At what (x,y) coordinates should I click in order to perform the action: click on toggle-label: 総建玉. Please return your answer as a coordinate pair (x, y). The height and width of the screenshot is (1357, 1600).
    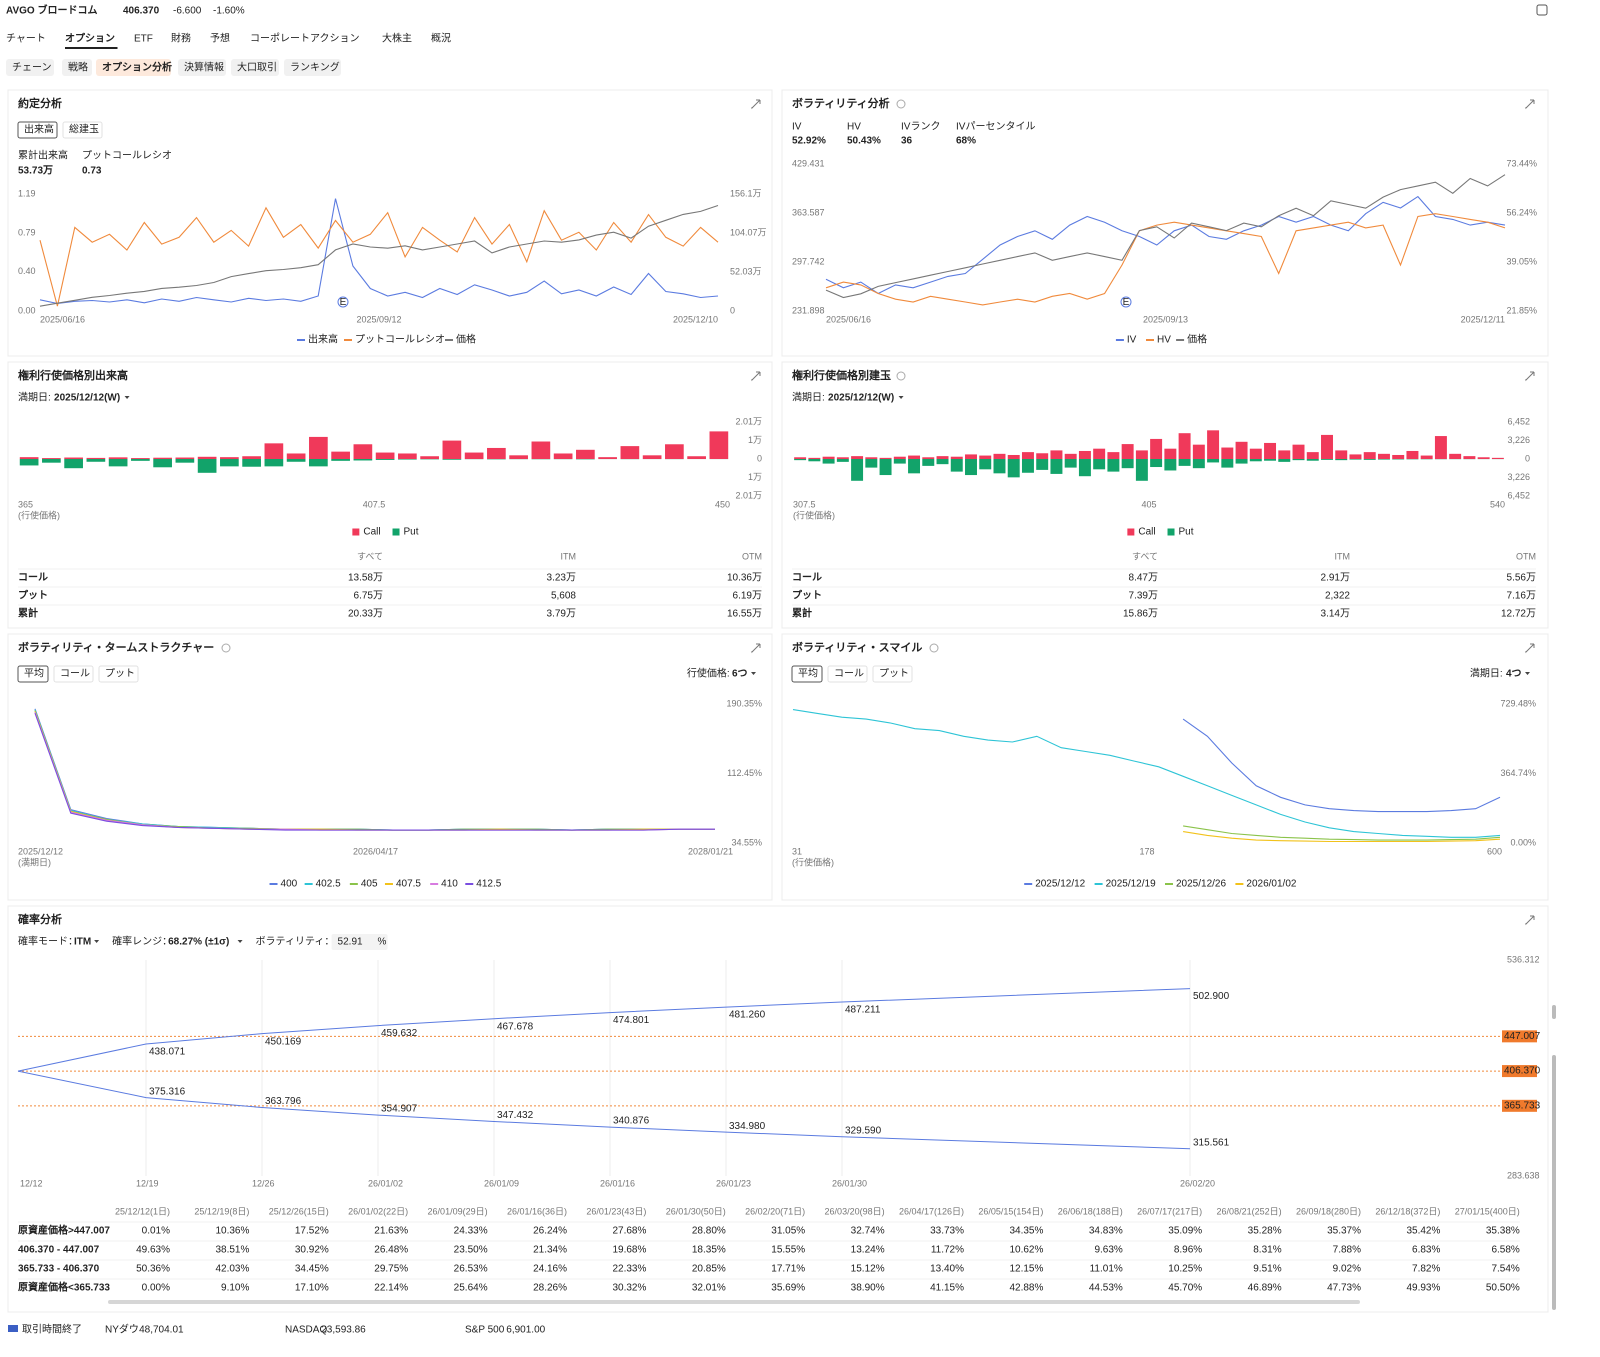
    Looking at the image, I should click on (84, 129).